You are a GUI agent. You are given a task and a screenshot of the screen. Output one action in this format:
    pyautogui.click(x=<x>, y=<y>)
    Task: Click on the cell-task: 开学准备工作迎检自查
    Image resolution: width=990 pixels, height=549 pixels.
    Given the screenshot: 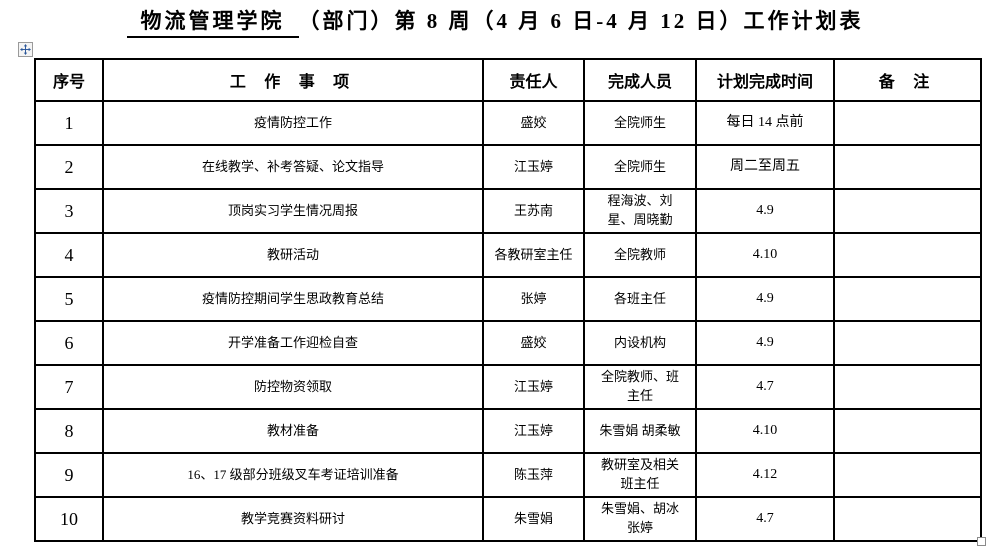 What is the action you would take?
    pyautogui.click(x=293, y=343)
    